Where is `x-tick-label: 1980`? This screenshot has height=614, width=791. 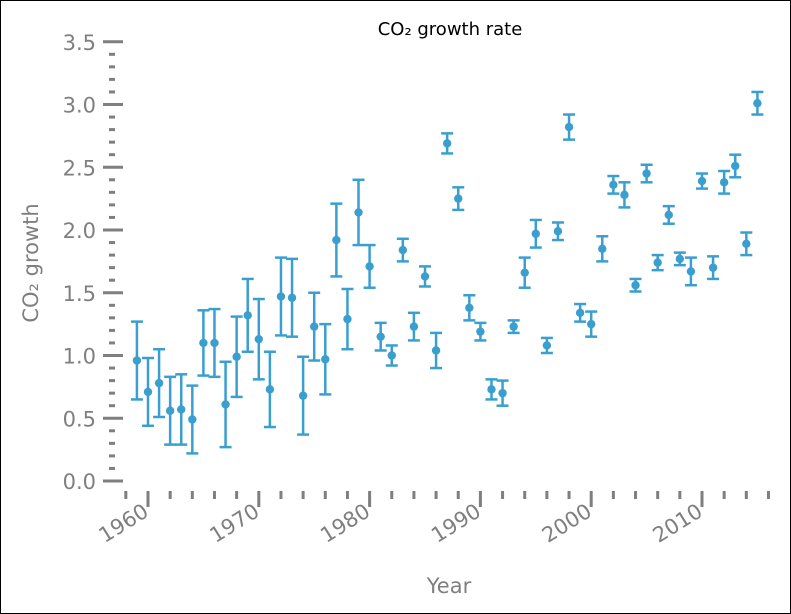
x-tick-label: 1980 is located at coordinates (345, 523).